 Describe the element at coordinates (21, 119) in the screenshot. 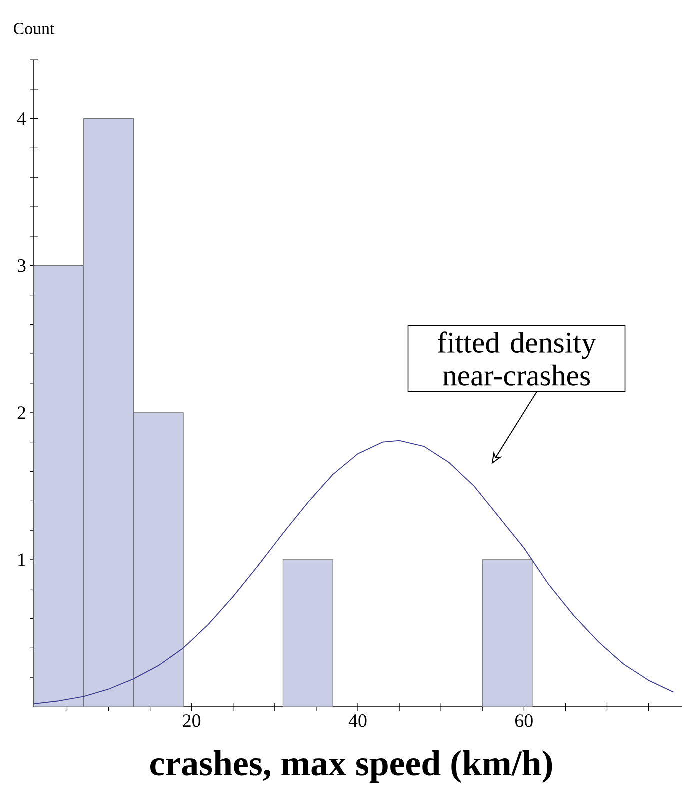

I see `y-tick-label: 4` at that location.